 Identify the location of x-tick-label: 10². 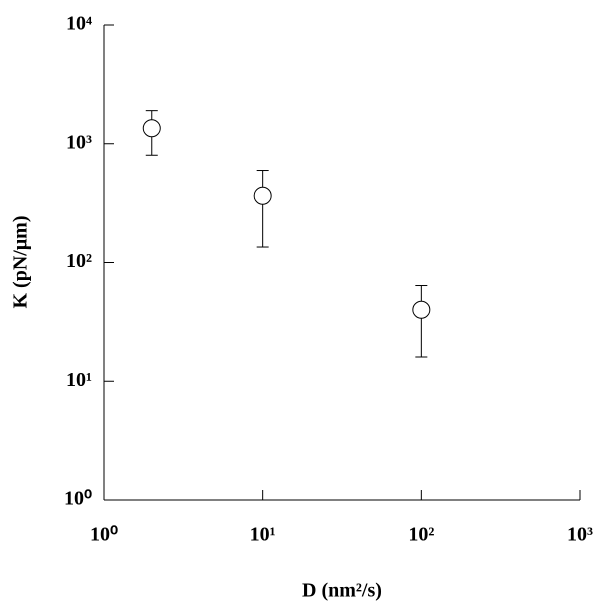
(421, 535).